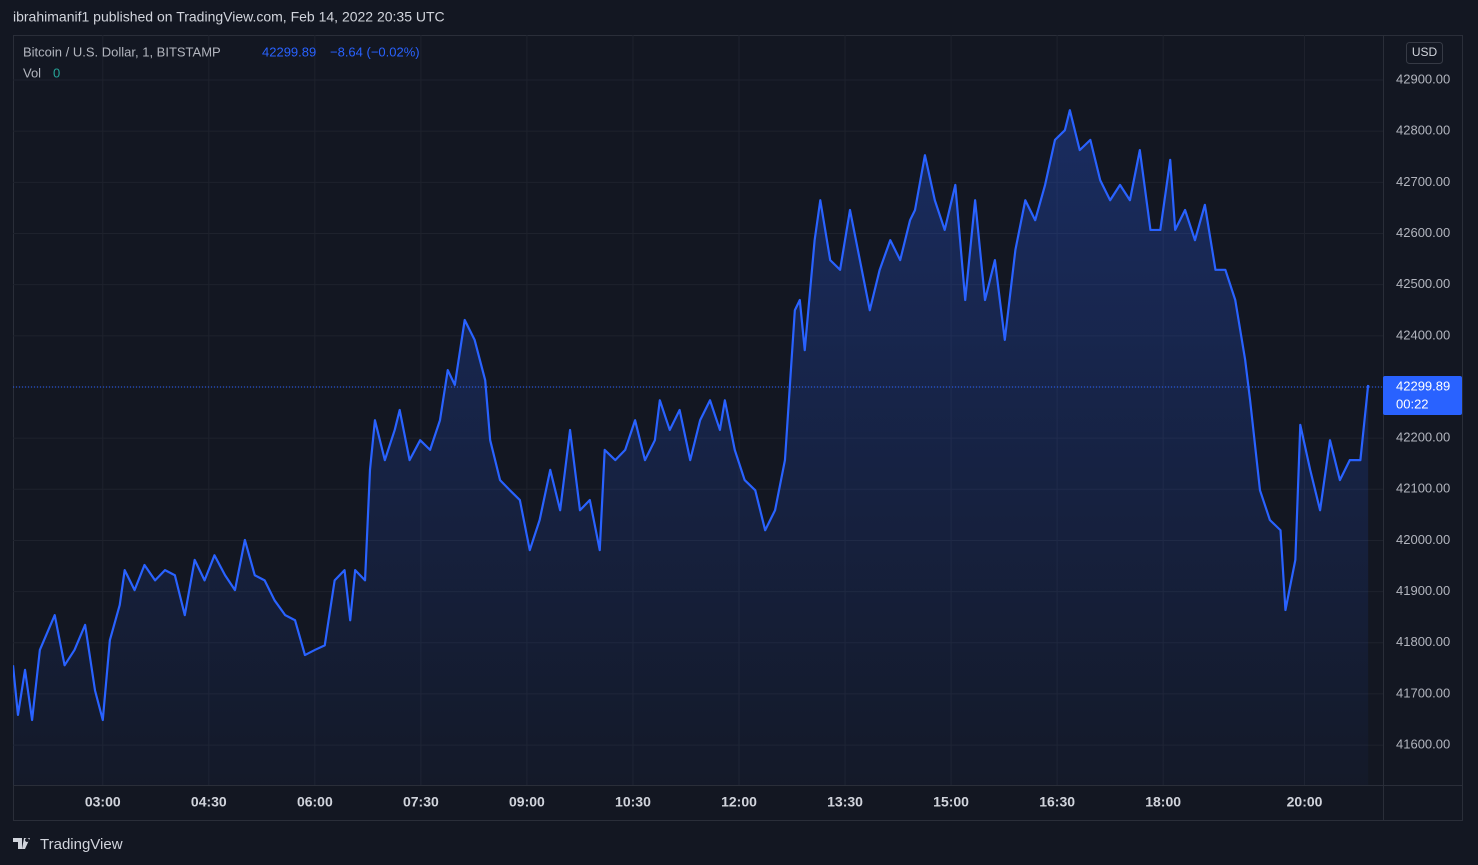 Image resolution: width=1478 pixels, height=865 pixels. Describe the element at coordinates (1423, 181) in the screenshot. I see `y-tick-label: 42700.00` at that location.